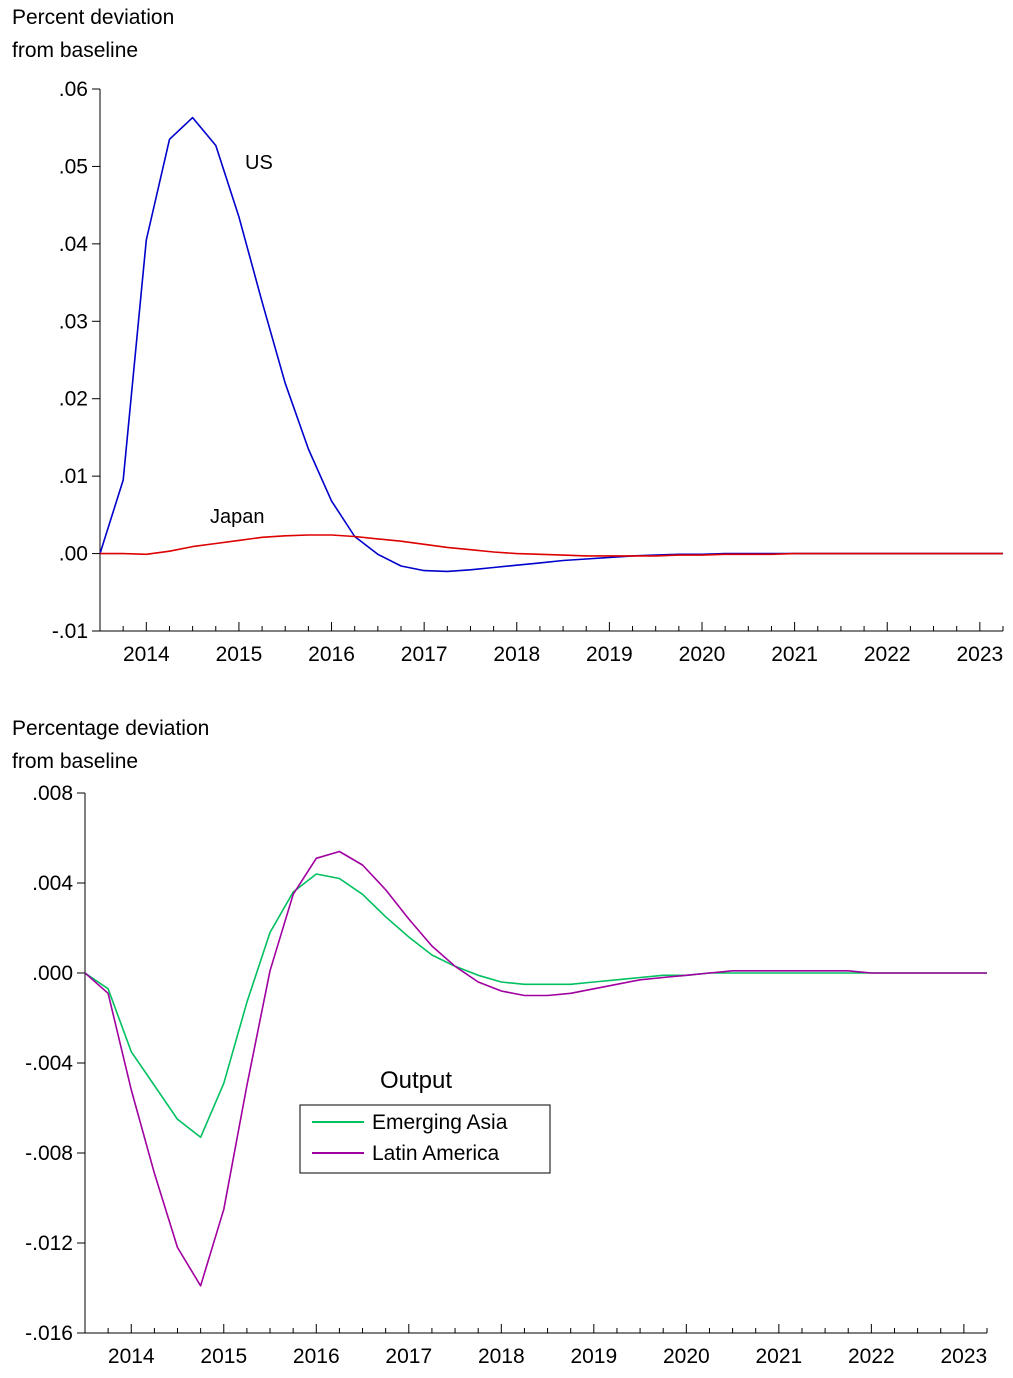 The height and width of the screenshot is (1378, 1013). What do you see at coordinates (316, 1356) in the screenshot?
I see `chart-bottom-xtick-label: 2016` at bounding box center [316, 1356].